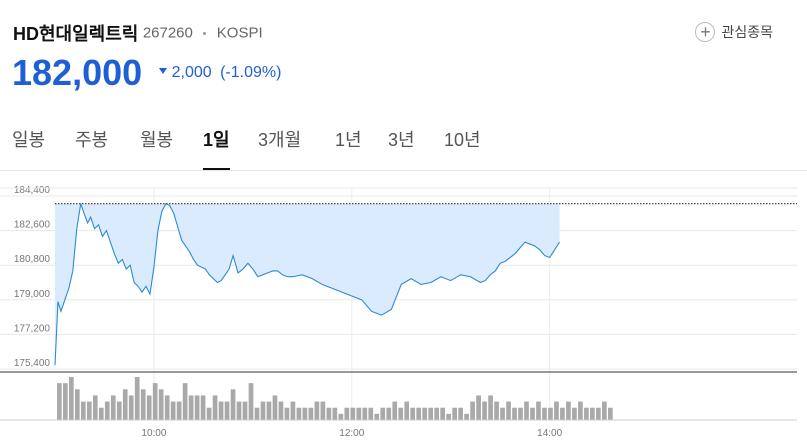 This screenshot has width=807, height=447. Describe the element at coordinates (77, 72) in the screenshot. I see `current-price: 182,000` at that location.